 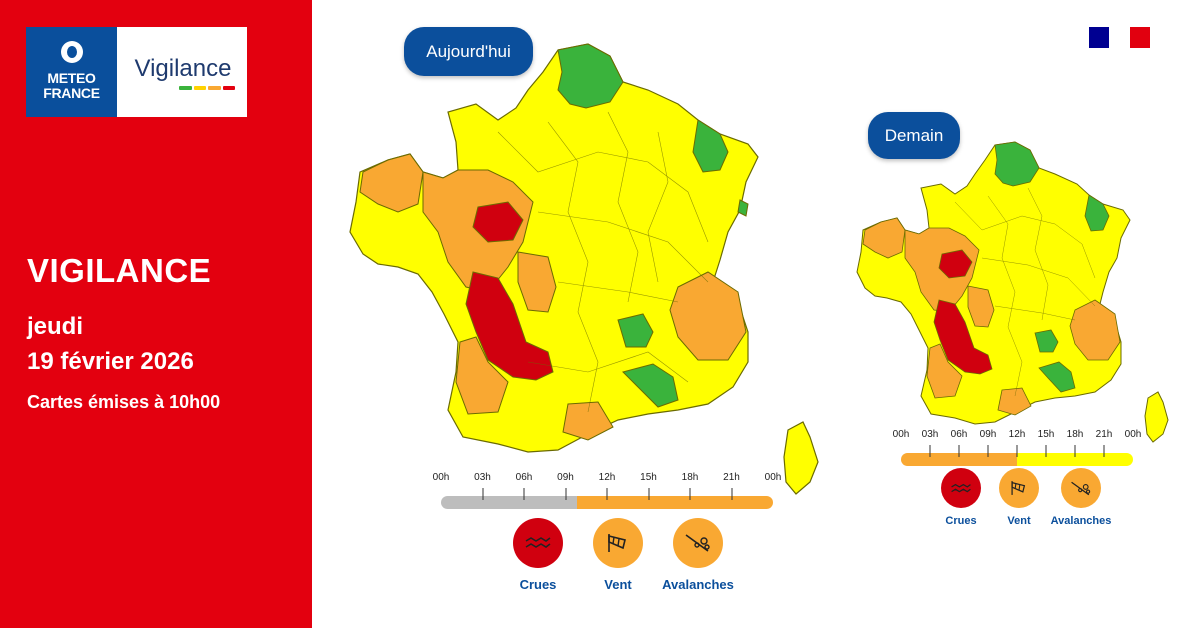 What do you see at coordinates (72, 52) in the screenshot?
I see `meteo-france-emblem-icon` at bounding box center [72, 52].